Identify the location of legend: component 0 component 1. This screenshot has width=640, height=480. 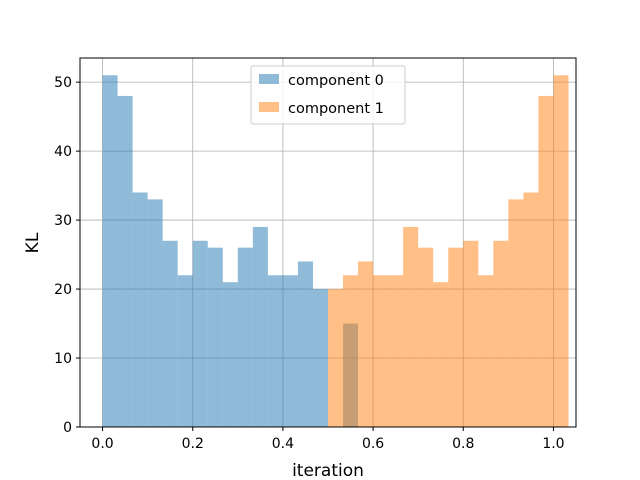
(328, 95).